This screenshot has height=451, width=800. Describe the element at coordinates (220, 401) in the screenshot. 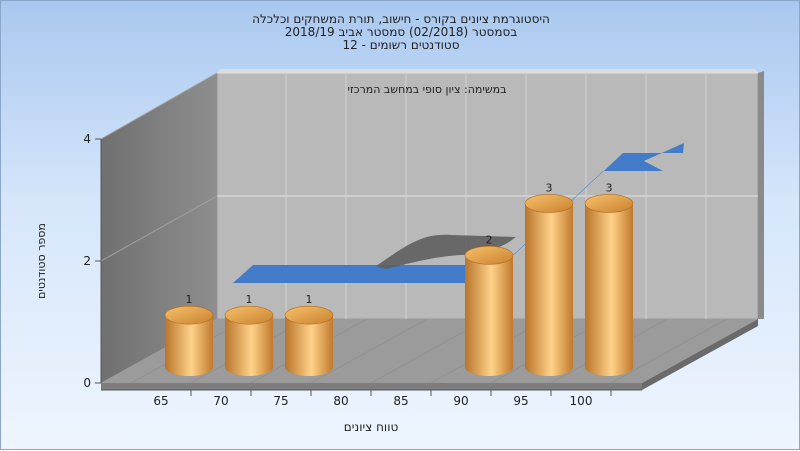

I see `x-tick-label-70: 70` at that location.